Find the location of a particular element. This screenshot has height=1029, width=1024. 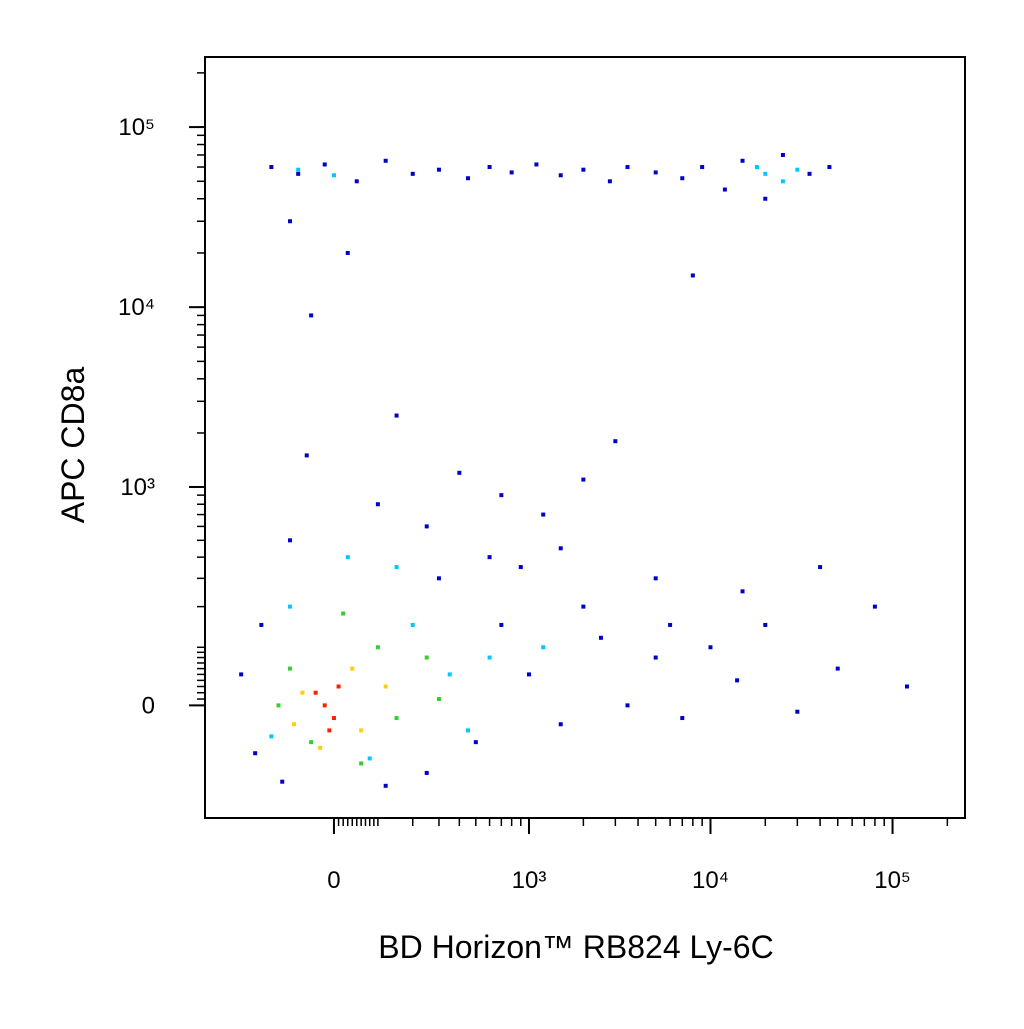

x-tick-label: 10⁴ is located at coordinates (710, 880).